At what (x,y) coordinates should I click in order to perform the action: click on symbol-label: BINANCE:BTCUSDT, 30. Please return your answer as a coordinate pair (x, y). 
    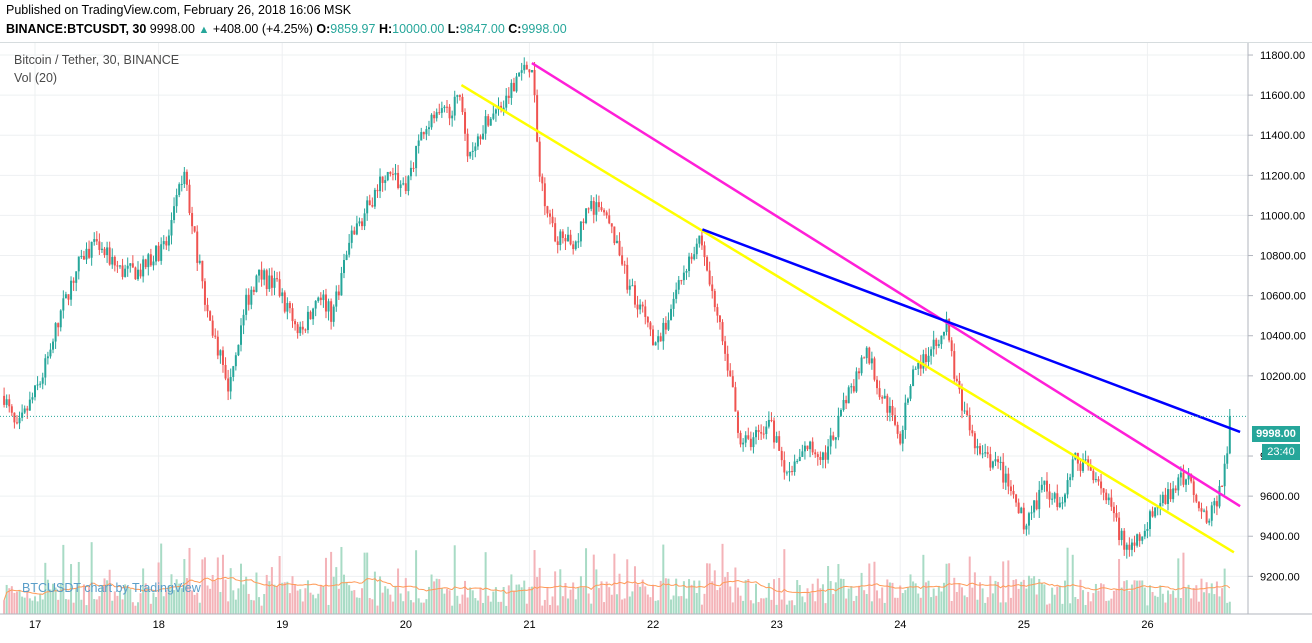
    Looking at the image, I should click on (76, 29).